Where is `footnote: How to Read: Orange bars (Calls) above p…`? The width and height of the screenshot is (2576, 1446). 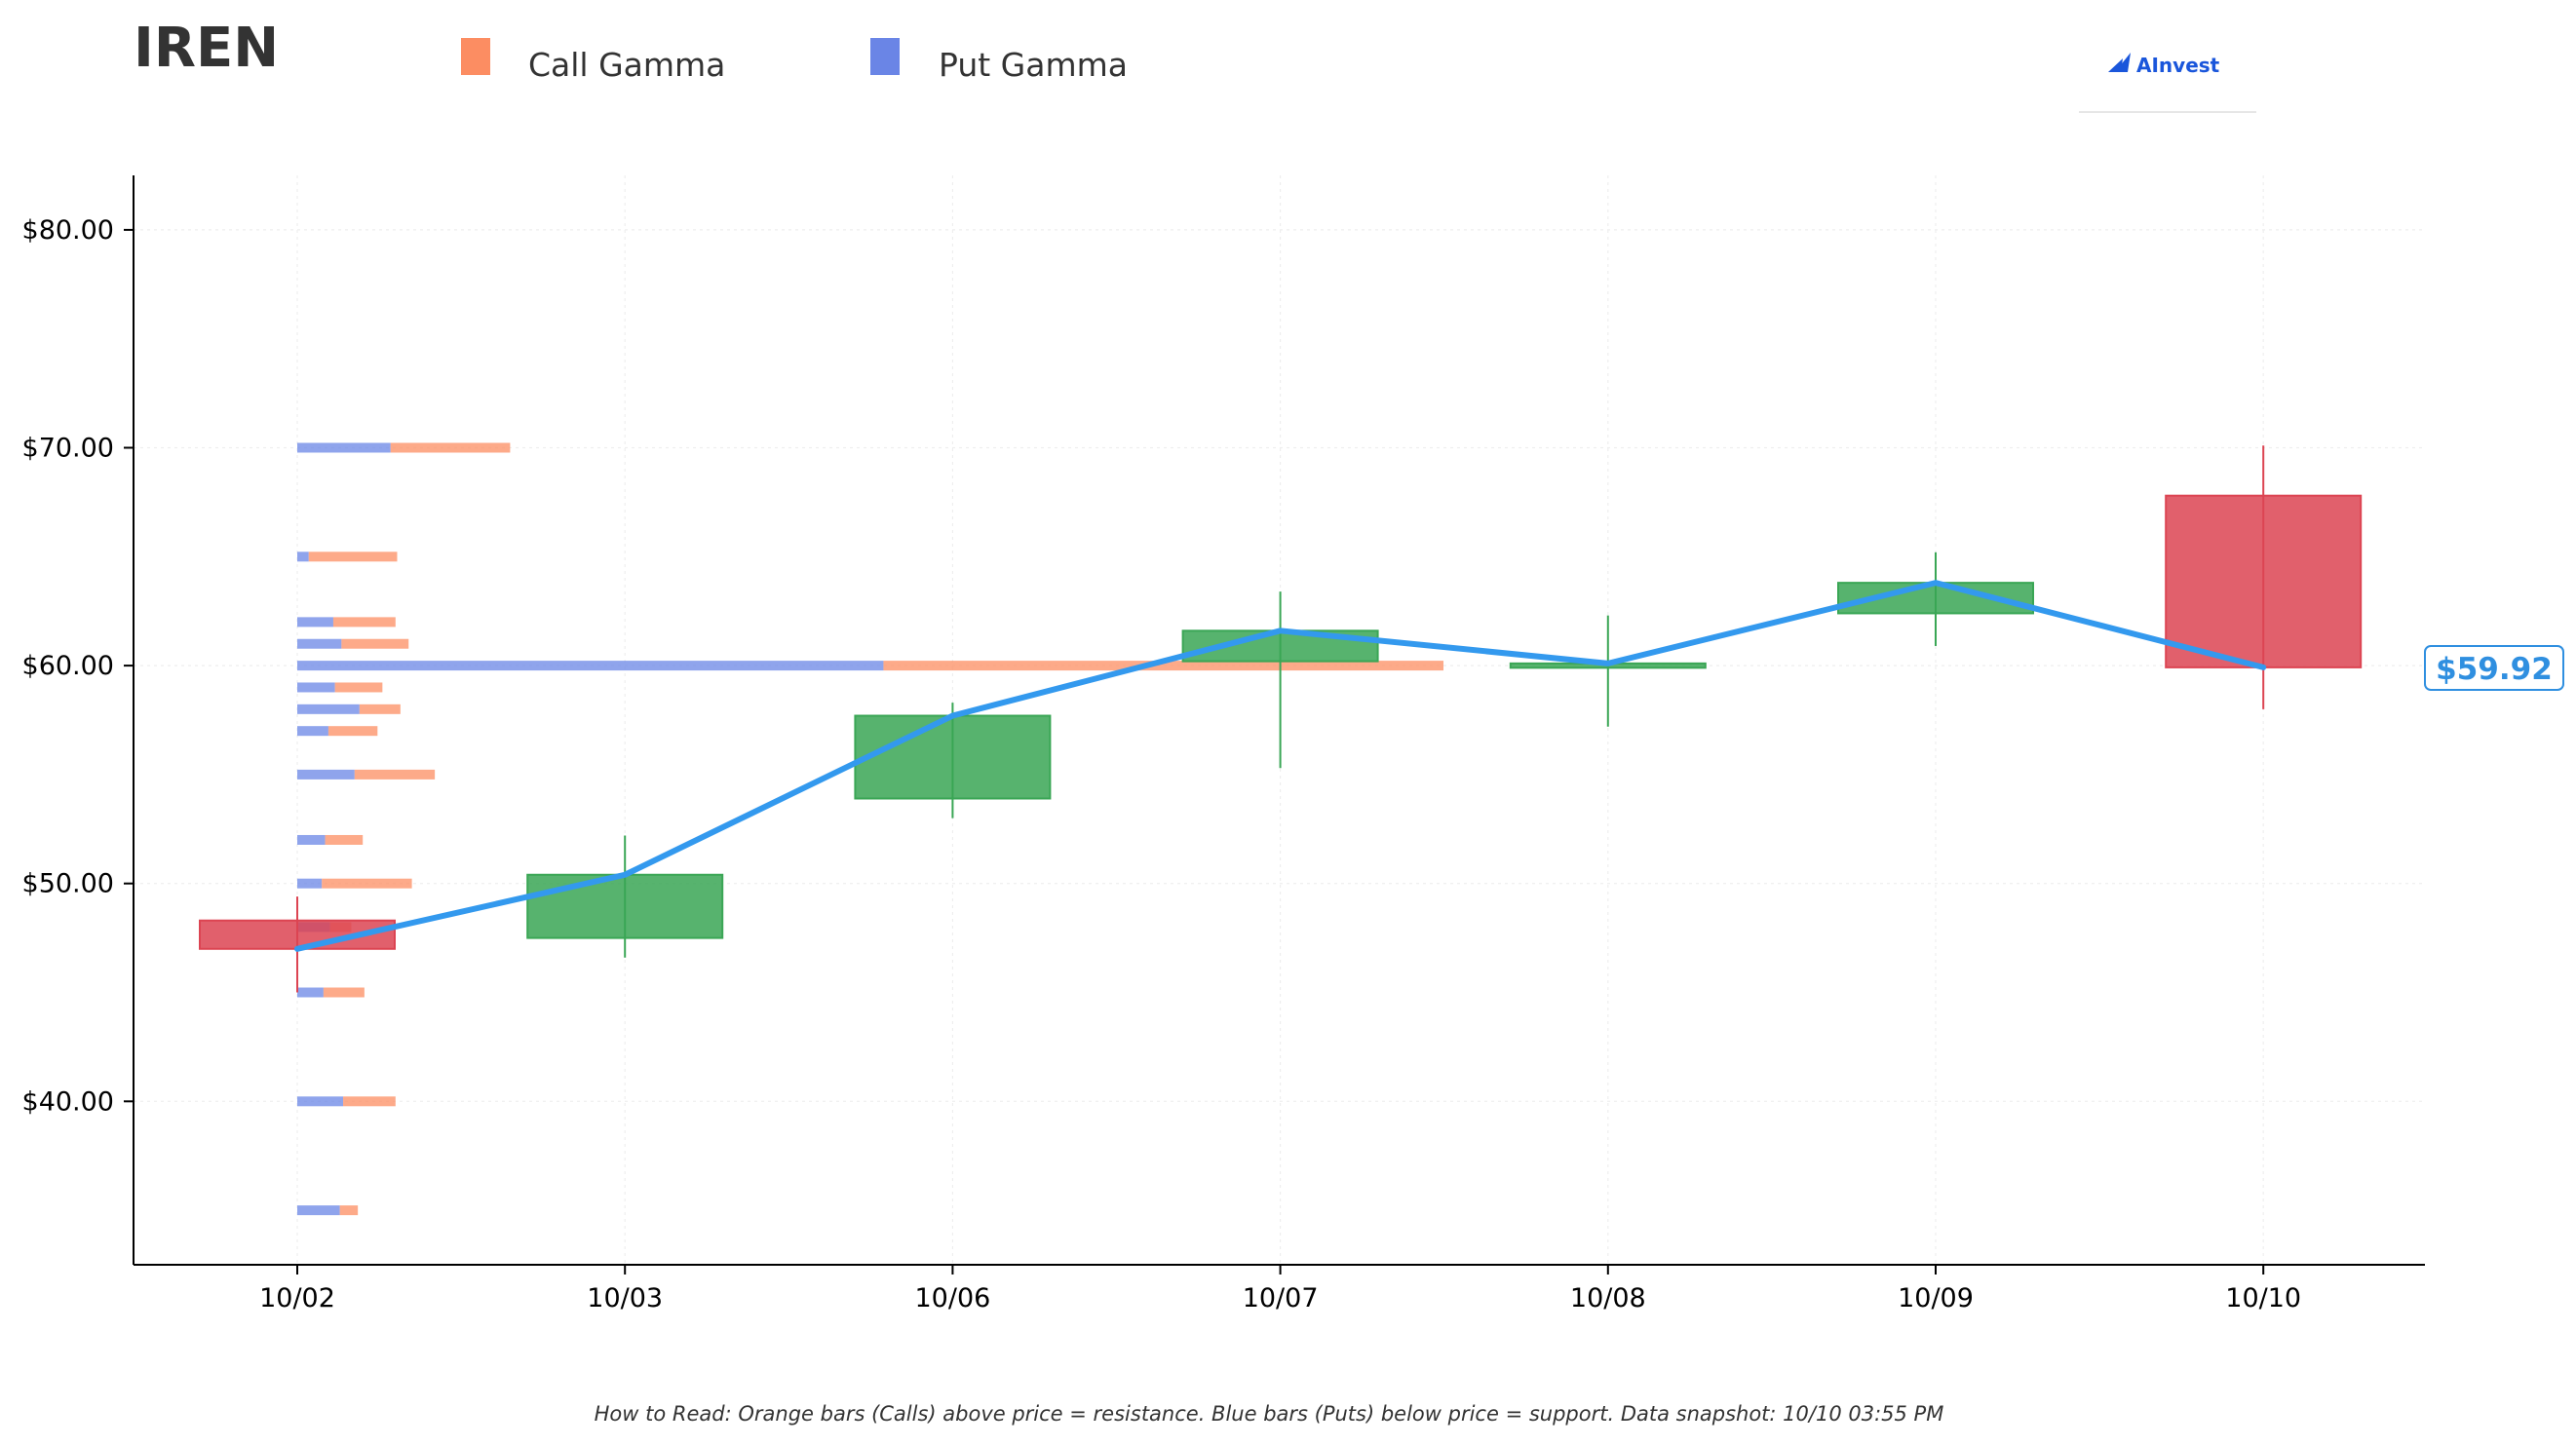 footnote: How to Read: Orange bars (Calls) above p… is located at coordinates (1269, 1414).